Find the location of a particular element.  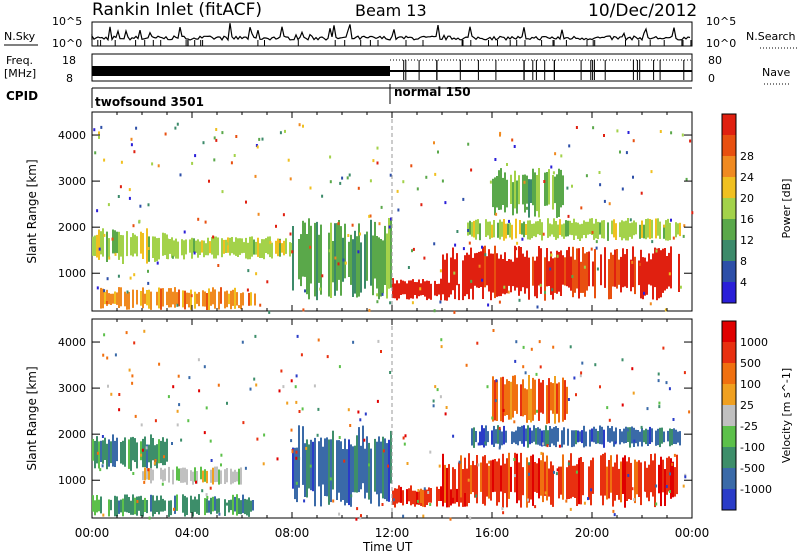

velocity-colorbar-segment is located at coordinates (729, 457).